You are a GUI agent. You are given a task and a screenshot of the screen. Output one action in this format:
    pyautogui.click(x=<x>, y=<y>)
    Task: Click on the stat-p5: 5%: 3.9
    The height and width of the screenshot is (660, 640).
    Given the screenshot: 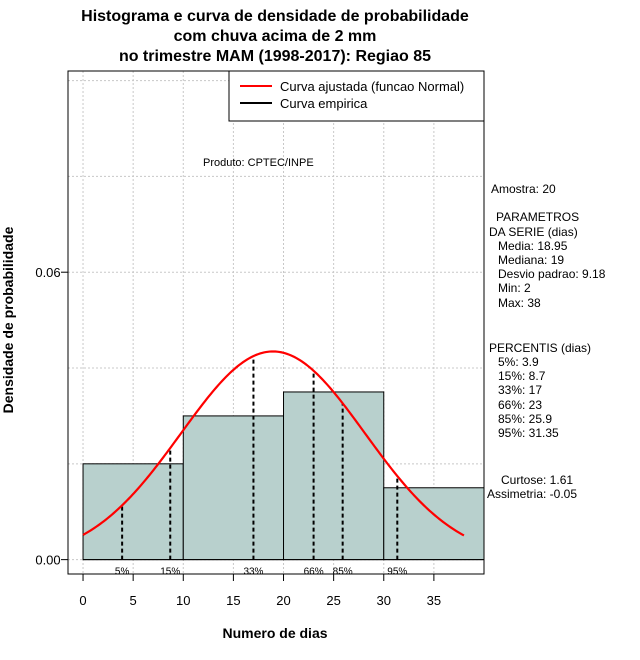 What is the action you would take?
    pyautogui.click(x=518, y=362)
    